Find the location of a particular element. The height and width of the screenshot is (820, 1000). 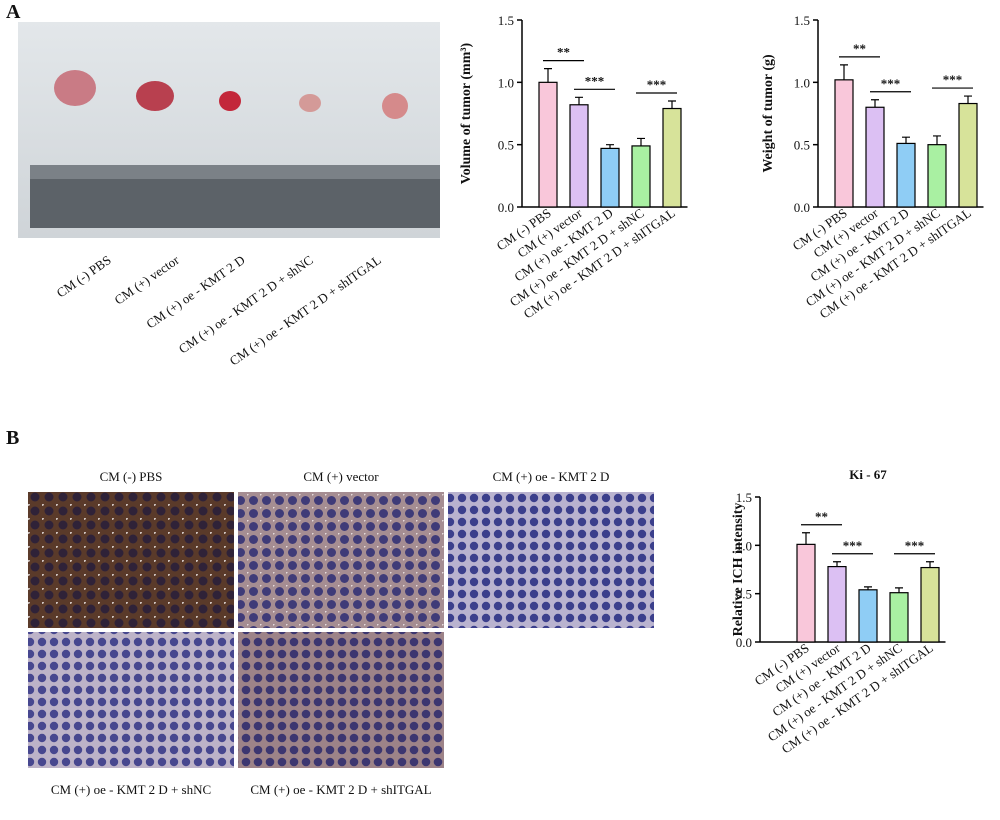

y-axis-title: Relative ICH intensity is located at coordinates (738, 570).